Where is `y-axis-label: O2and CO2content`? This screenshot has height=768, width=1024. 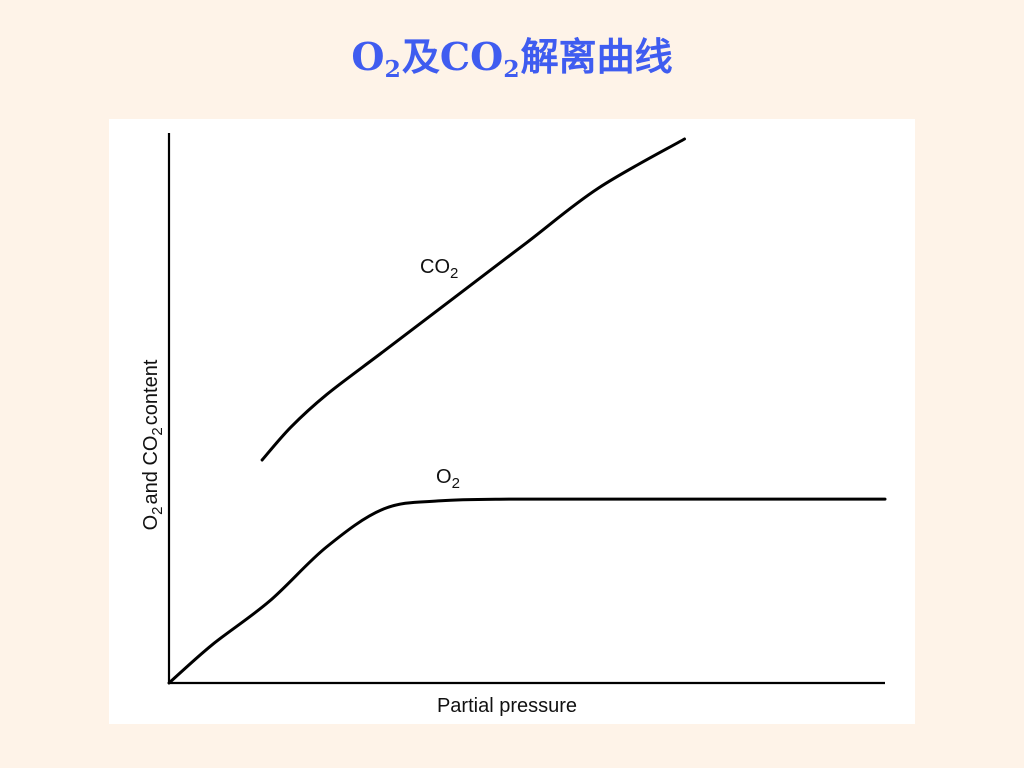
y-axis-label: O2and CO2content is located at coordinates (153, 444).